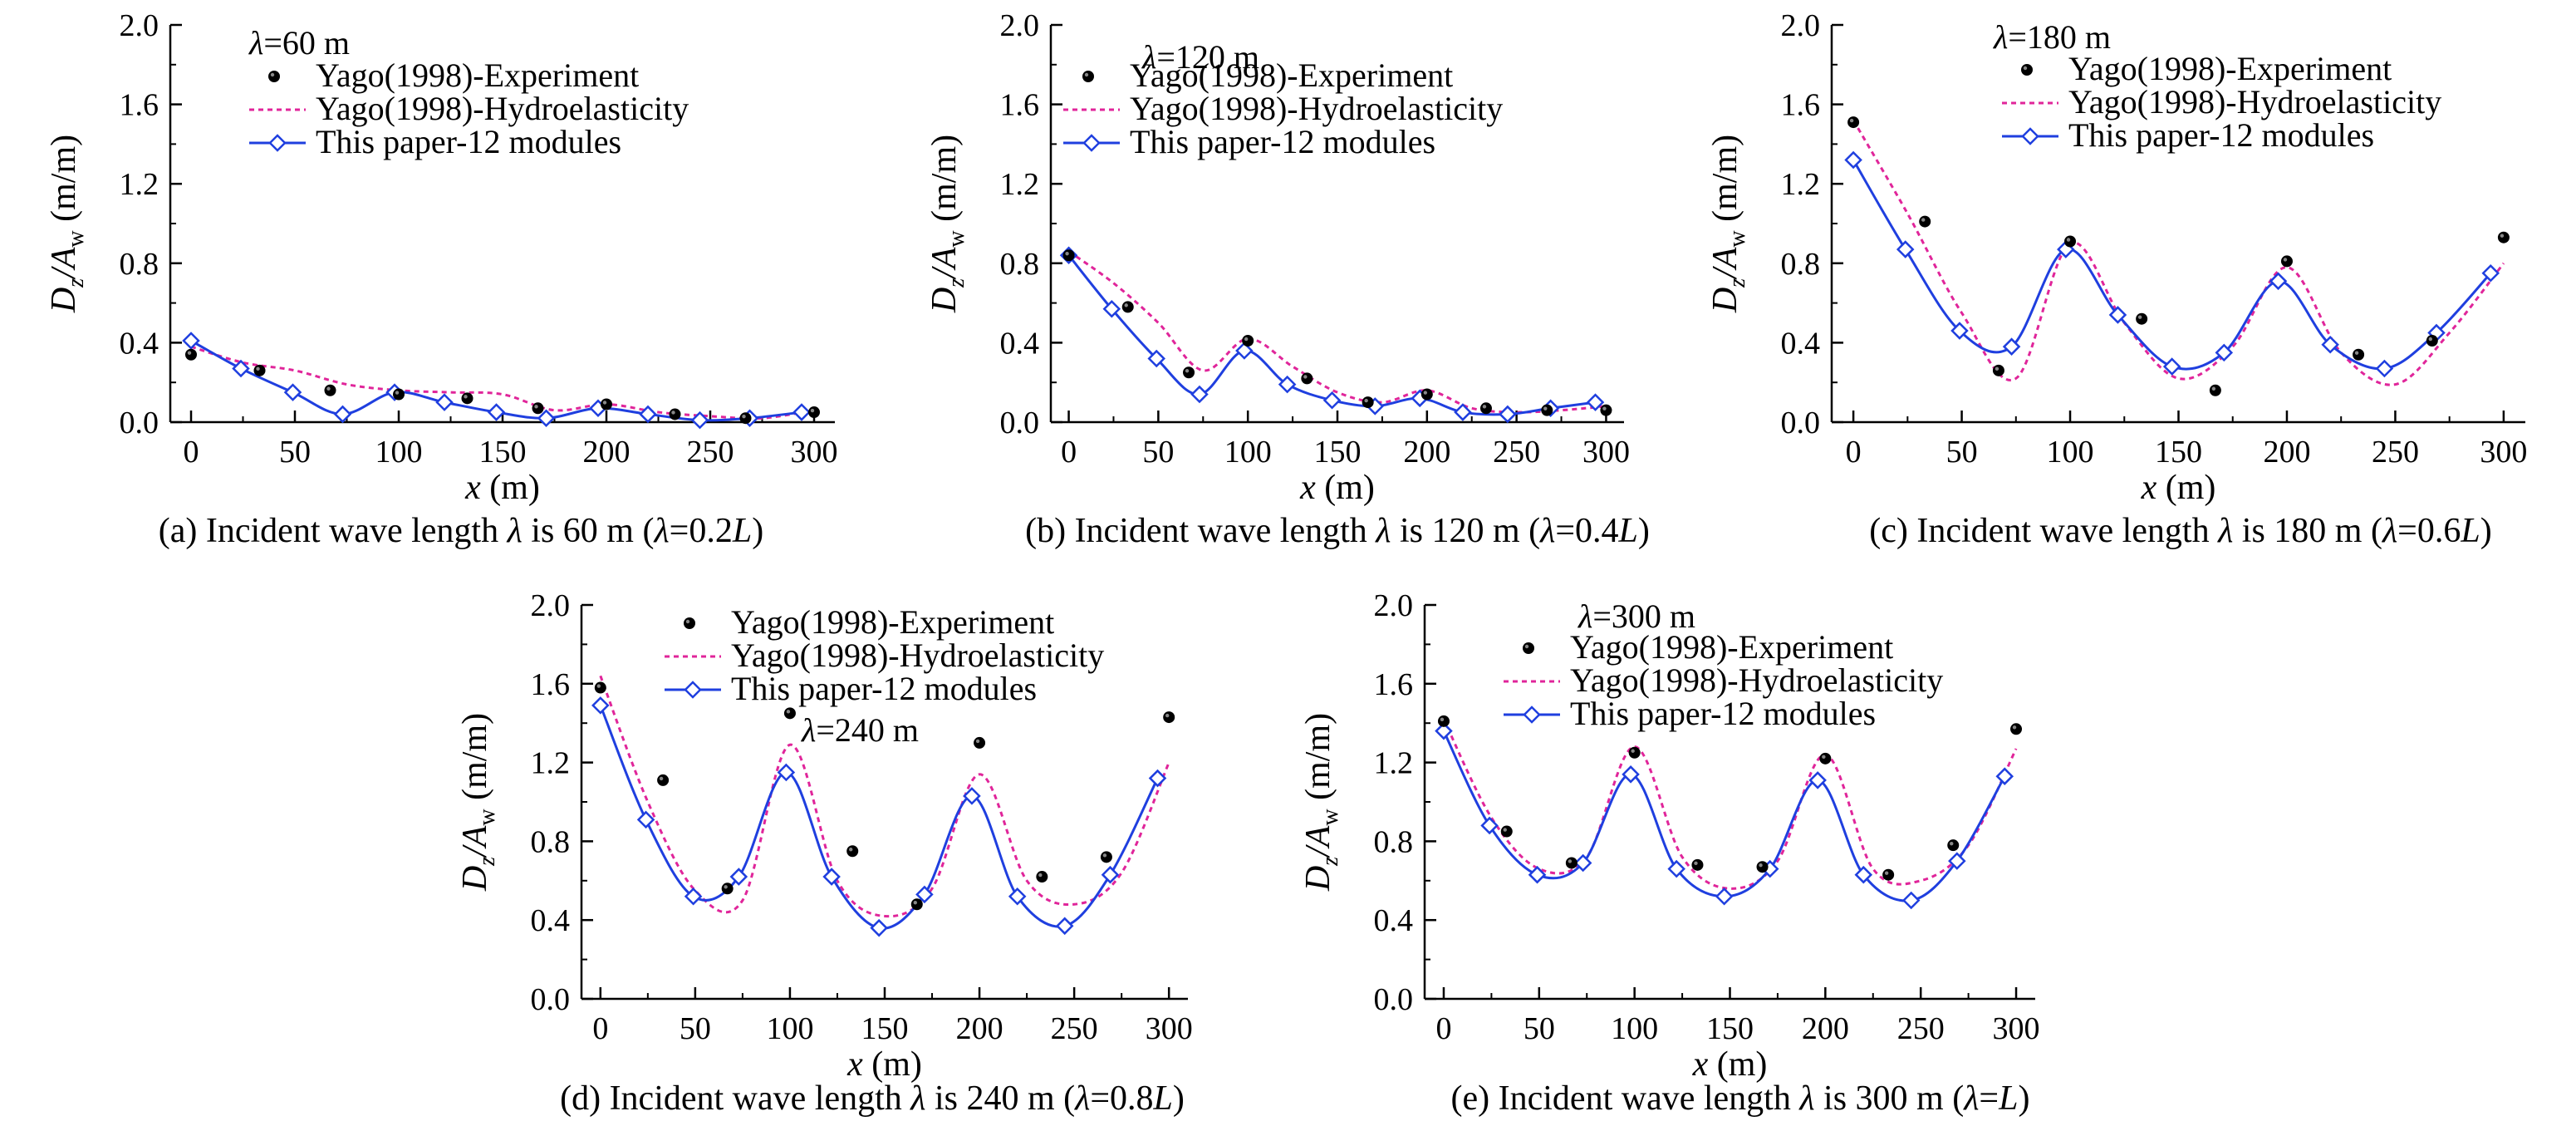 The width and height of the screenshot is (2576, 1121). What do you see at coordinates (1636, 616) in the screenshot?
I see `wavelength-annotation: λ=300 m` at bounding box center [1636, 616].